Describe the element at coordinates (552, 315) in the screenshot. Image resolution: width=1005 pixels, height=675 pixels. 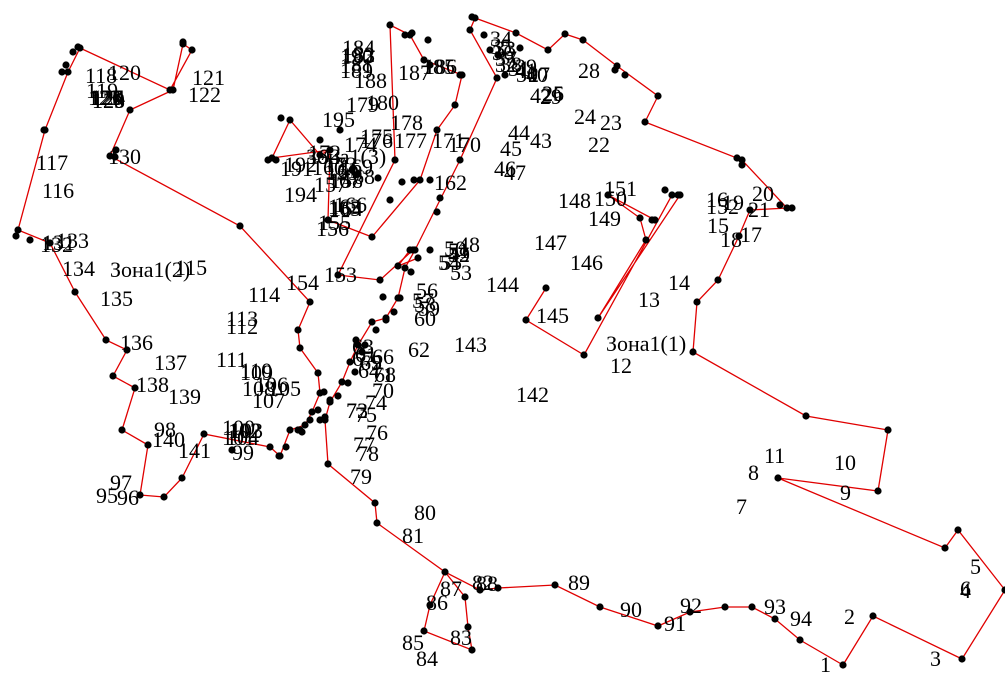
I see `point-label-145: 145` at that location.